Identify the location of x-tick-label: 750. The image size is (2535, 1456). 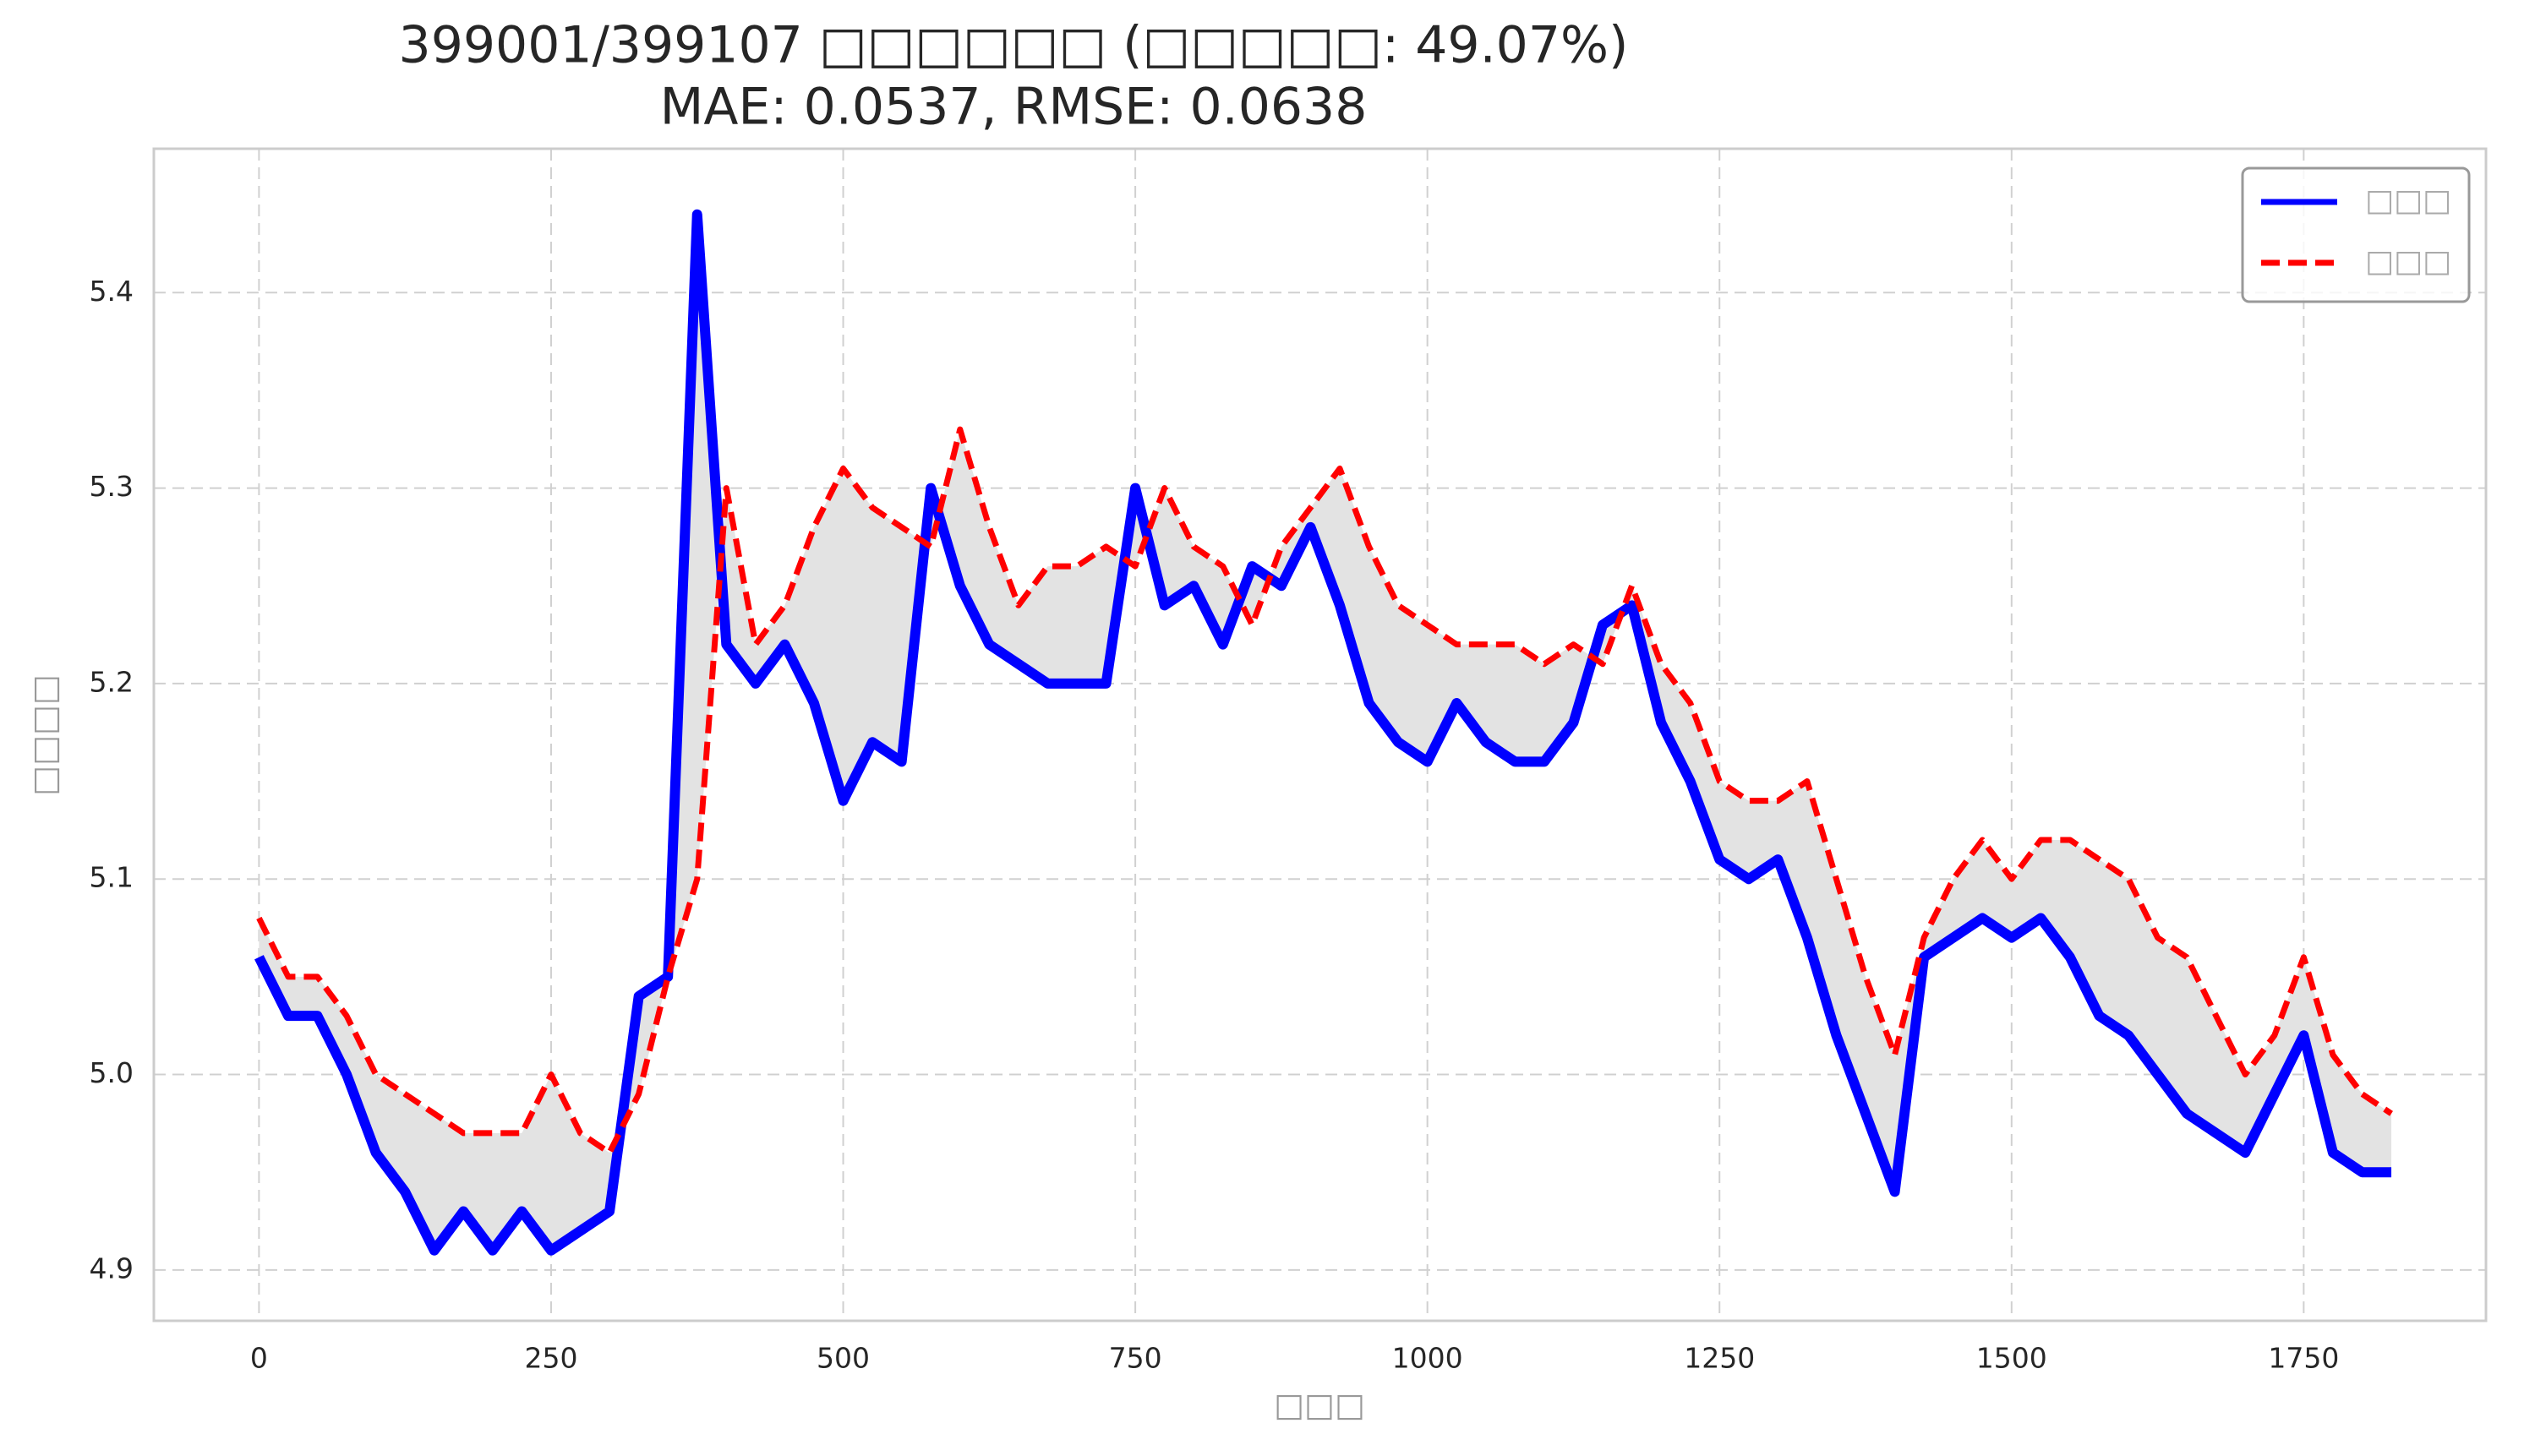
(1135, 1358).